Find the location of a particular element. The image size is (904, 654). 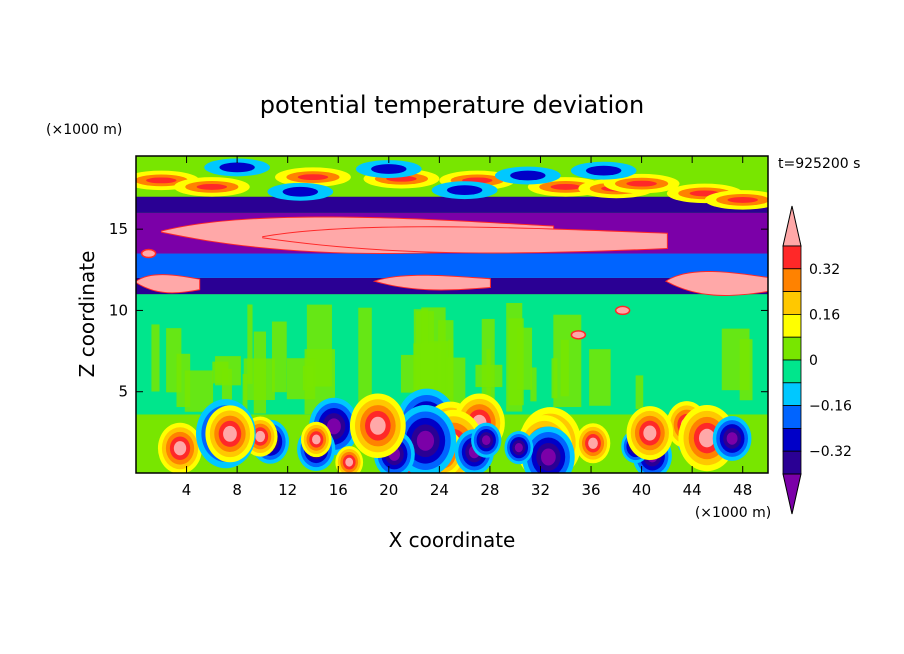

x-tick-label: 48 is located at coordinates (742, 490).